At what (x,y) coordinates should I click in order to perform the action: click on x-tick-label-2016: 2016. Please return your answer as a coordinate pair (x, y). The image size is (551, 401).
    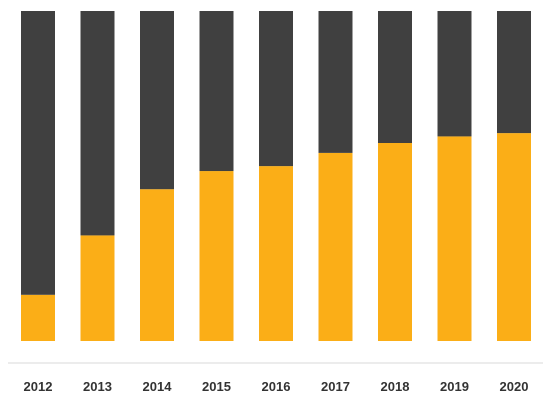
    Looking at the image, I should click on (276, 386).